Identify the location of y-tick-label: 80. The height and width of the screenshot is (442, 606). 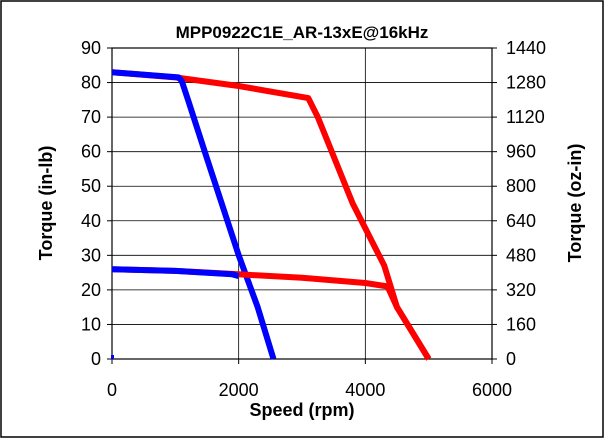
(91, 83).